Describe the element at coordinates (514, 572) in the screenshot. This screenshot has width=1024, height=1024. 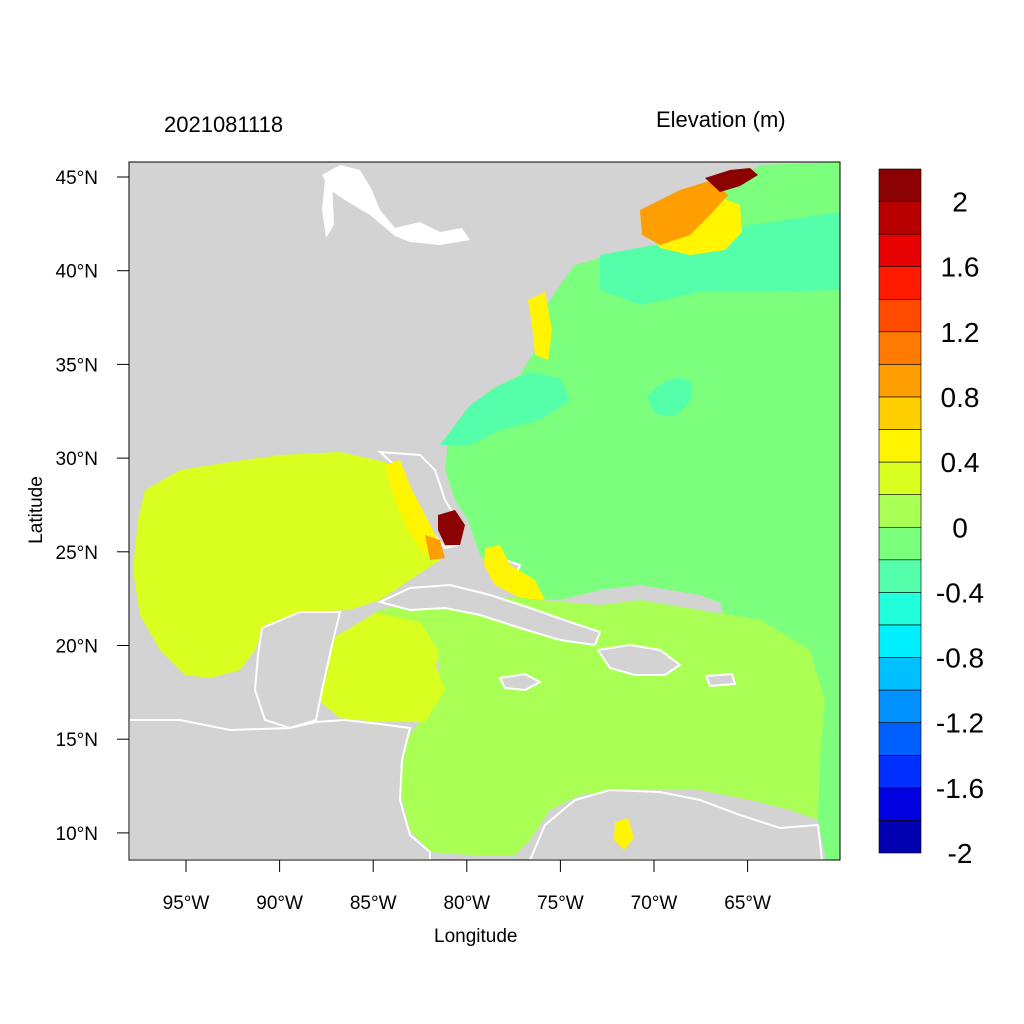
I see `surge-yellow-bahamas` at that location.